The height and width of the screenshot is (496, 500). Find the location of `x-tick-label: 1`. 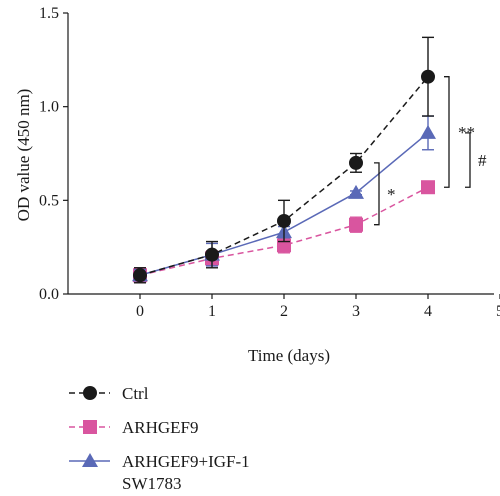

x-tick-label: 1 is located at coordinates (212, 311).